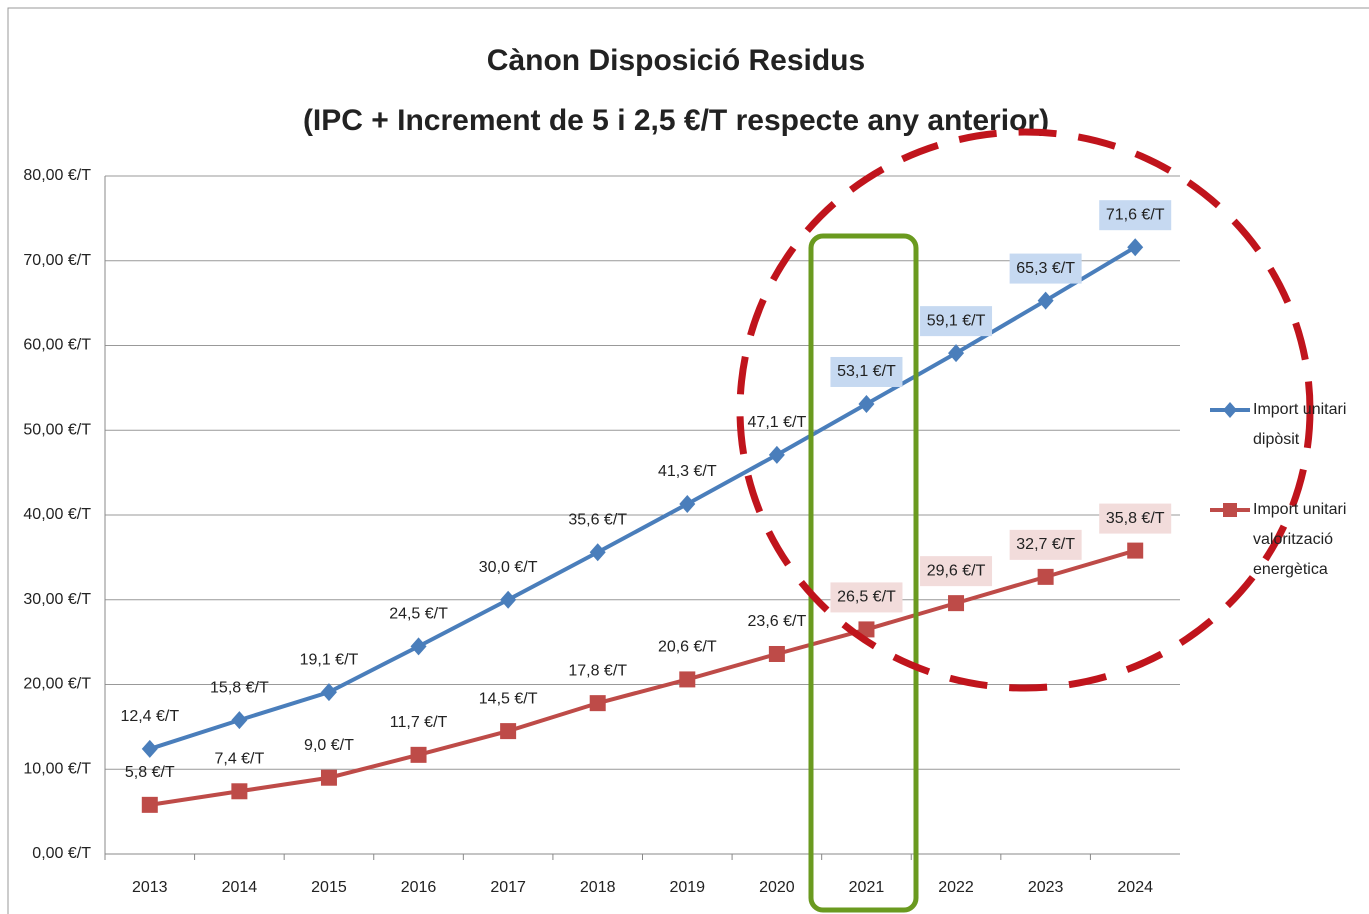  What do you see at coordinates (419, 887) in the screenshot?
I see `x-tick-label: 2016` at bounding box center [419, 887].